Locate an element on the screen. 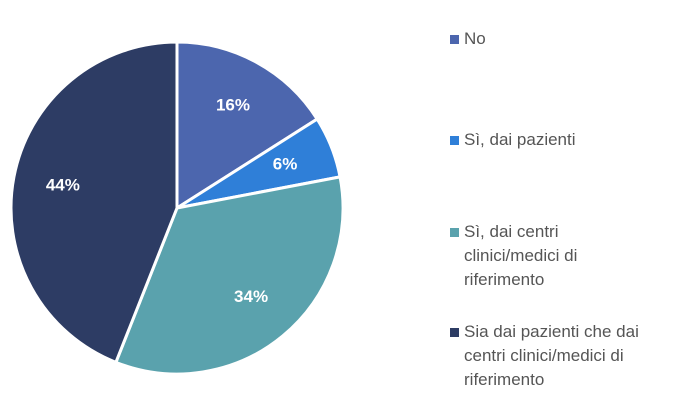 This screenshot has width=688, height=400. data-label: 34% is located at coordinates (251, 296).